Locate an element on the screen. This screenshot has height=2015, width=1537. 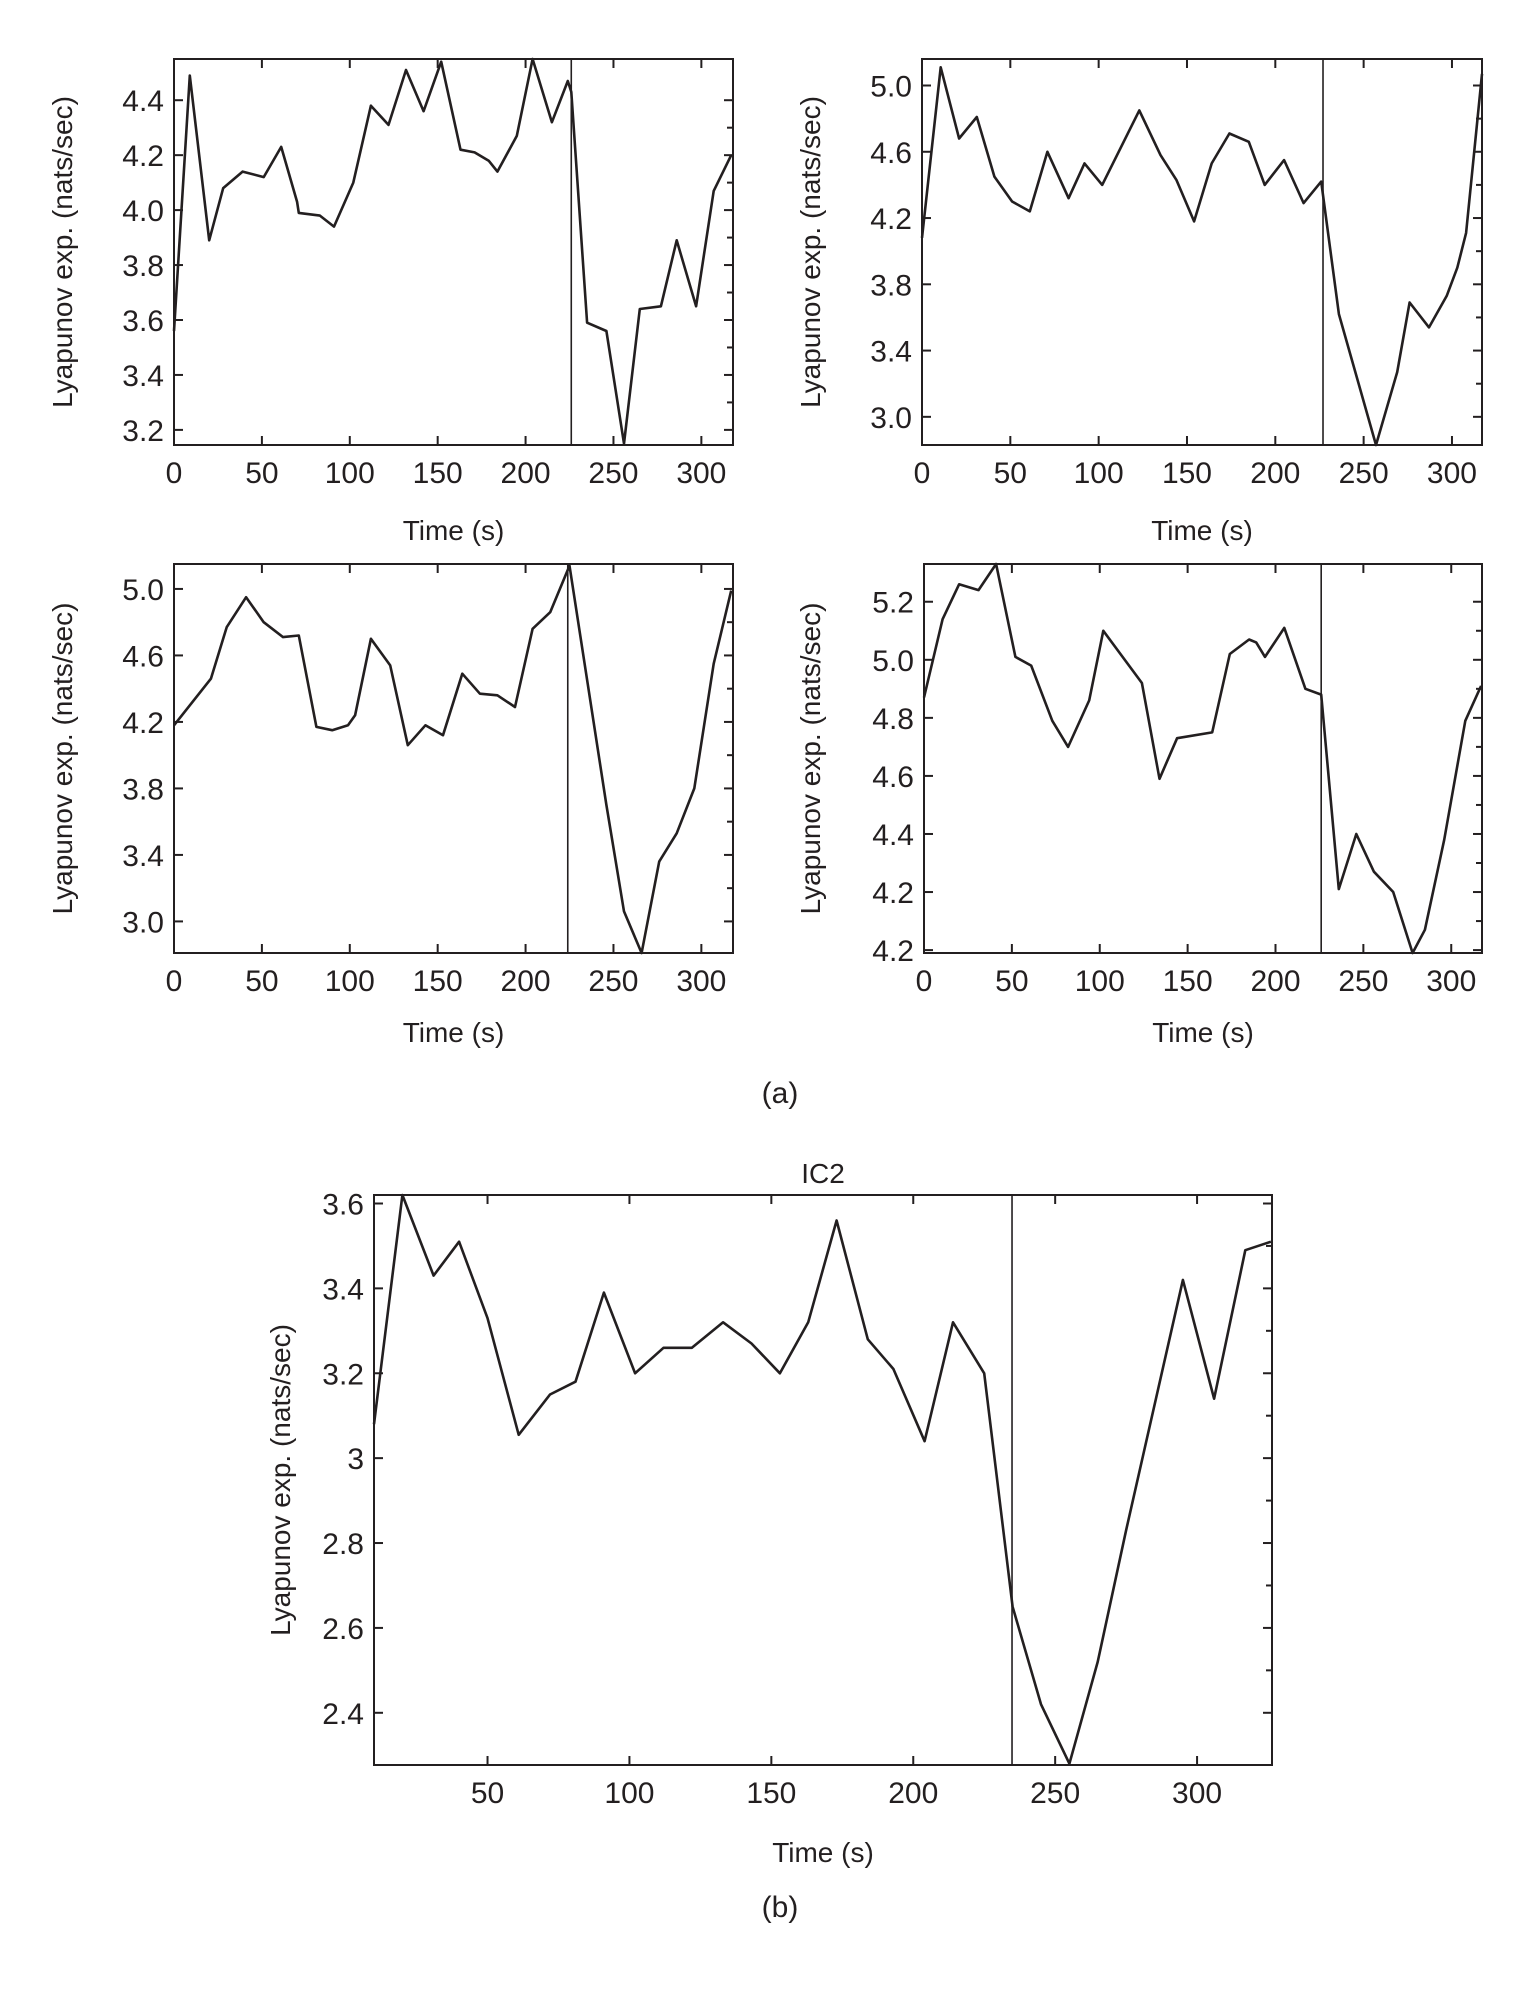
y-tick-label: 4.0 is located at coordinates (143, 211).